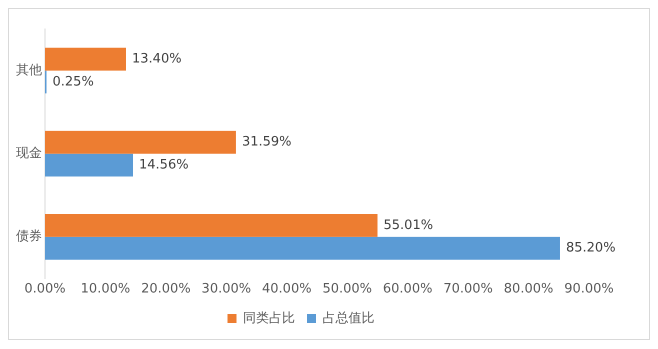 Image resolution: width=658 pixels, height=349 pixels. What do you see at coordinates (29, 236) in the screenshot?
I see `y-tick-label: 债券` at bounding box center [29, 236].